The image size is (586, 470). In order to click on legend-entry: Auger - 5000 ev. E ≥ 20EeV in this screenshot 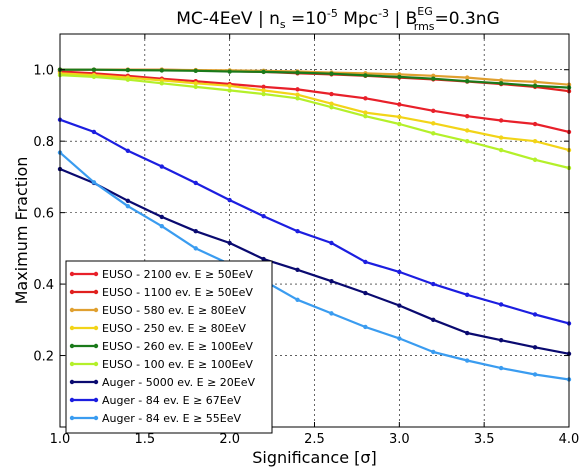, I will do `click(162, 382)`.